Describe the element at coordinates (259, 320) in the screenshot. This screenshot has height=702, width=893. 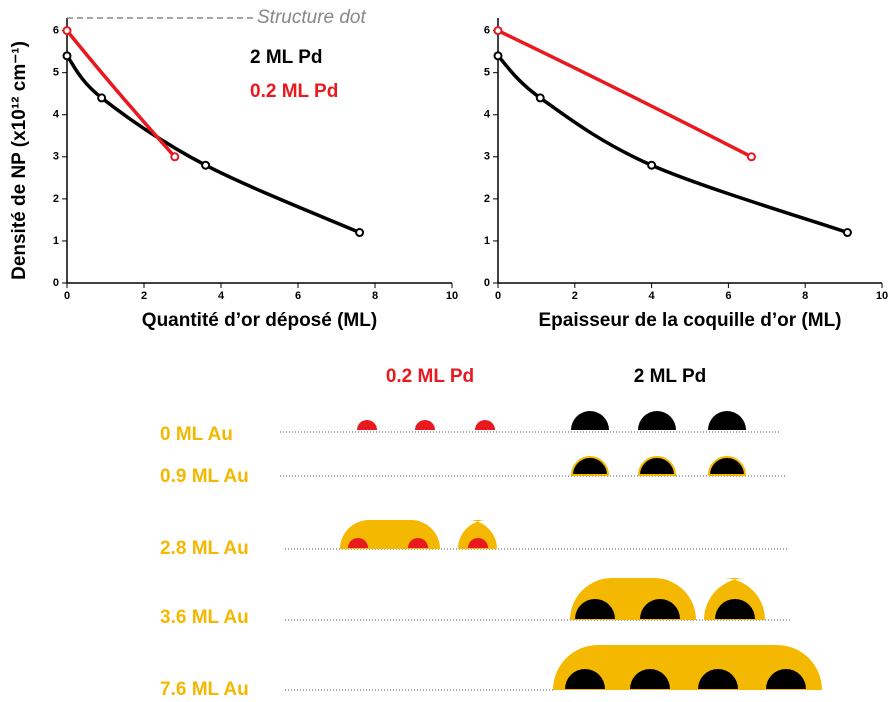
I see `x-axis-label: Quantité d’or déposé (ML)` at that location.